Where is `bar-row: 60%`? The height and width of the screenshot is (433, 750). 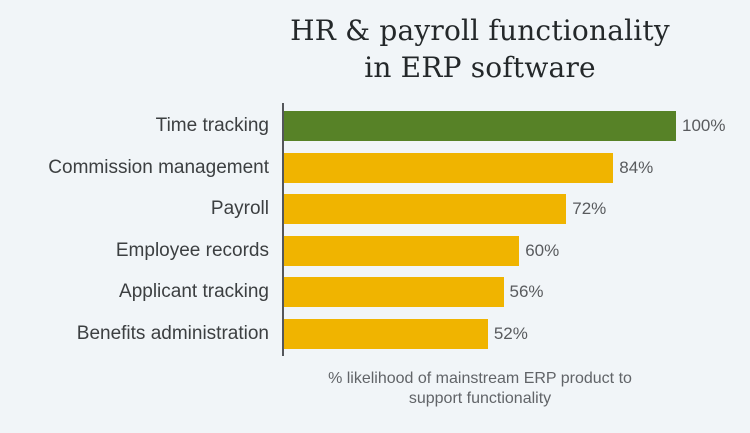 bar-row: 60% is located at coordinates (504, 250).